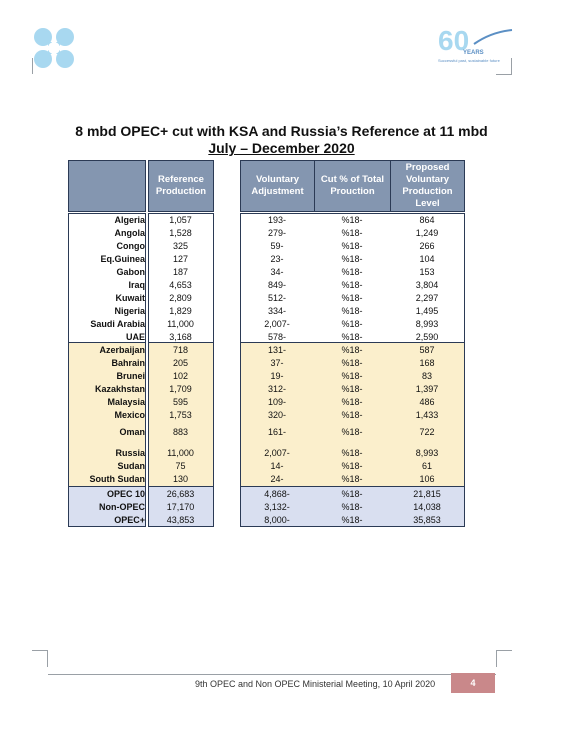  Describe the element at coordinates (276, 233) in the screenshot. I see `adjustment-cell: 279-` at that location.